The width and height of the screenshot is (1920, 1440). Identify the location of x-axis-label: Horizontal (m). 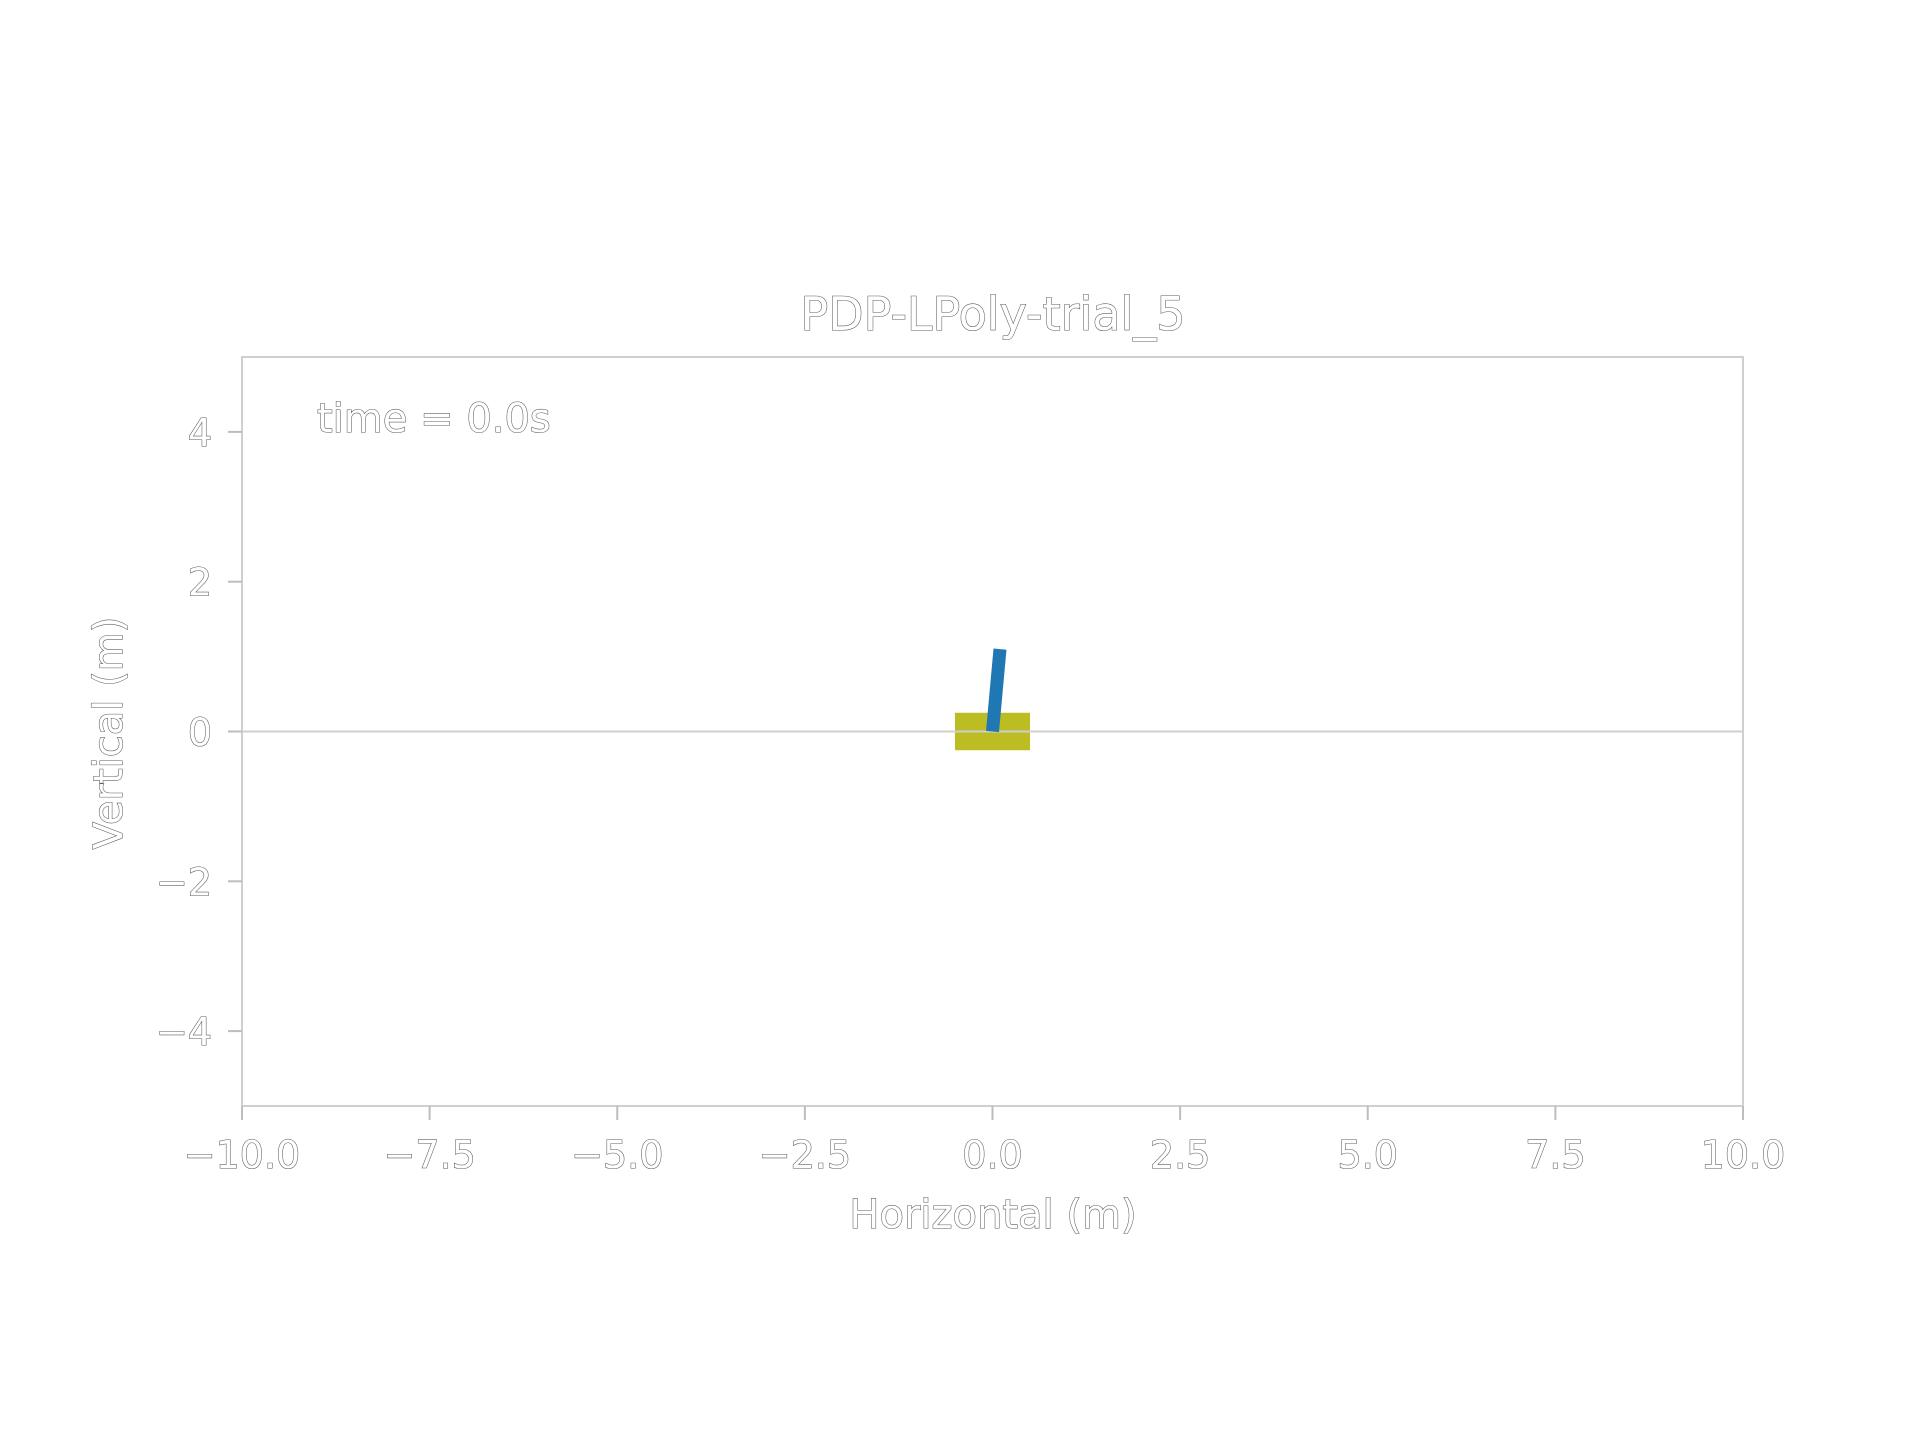
(992, 1215).